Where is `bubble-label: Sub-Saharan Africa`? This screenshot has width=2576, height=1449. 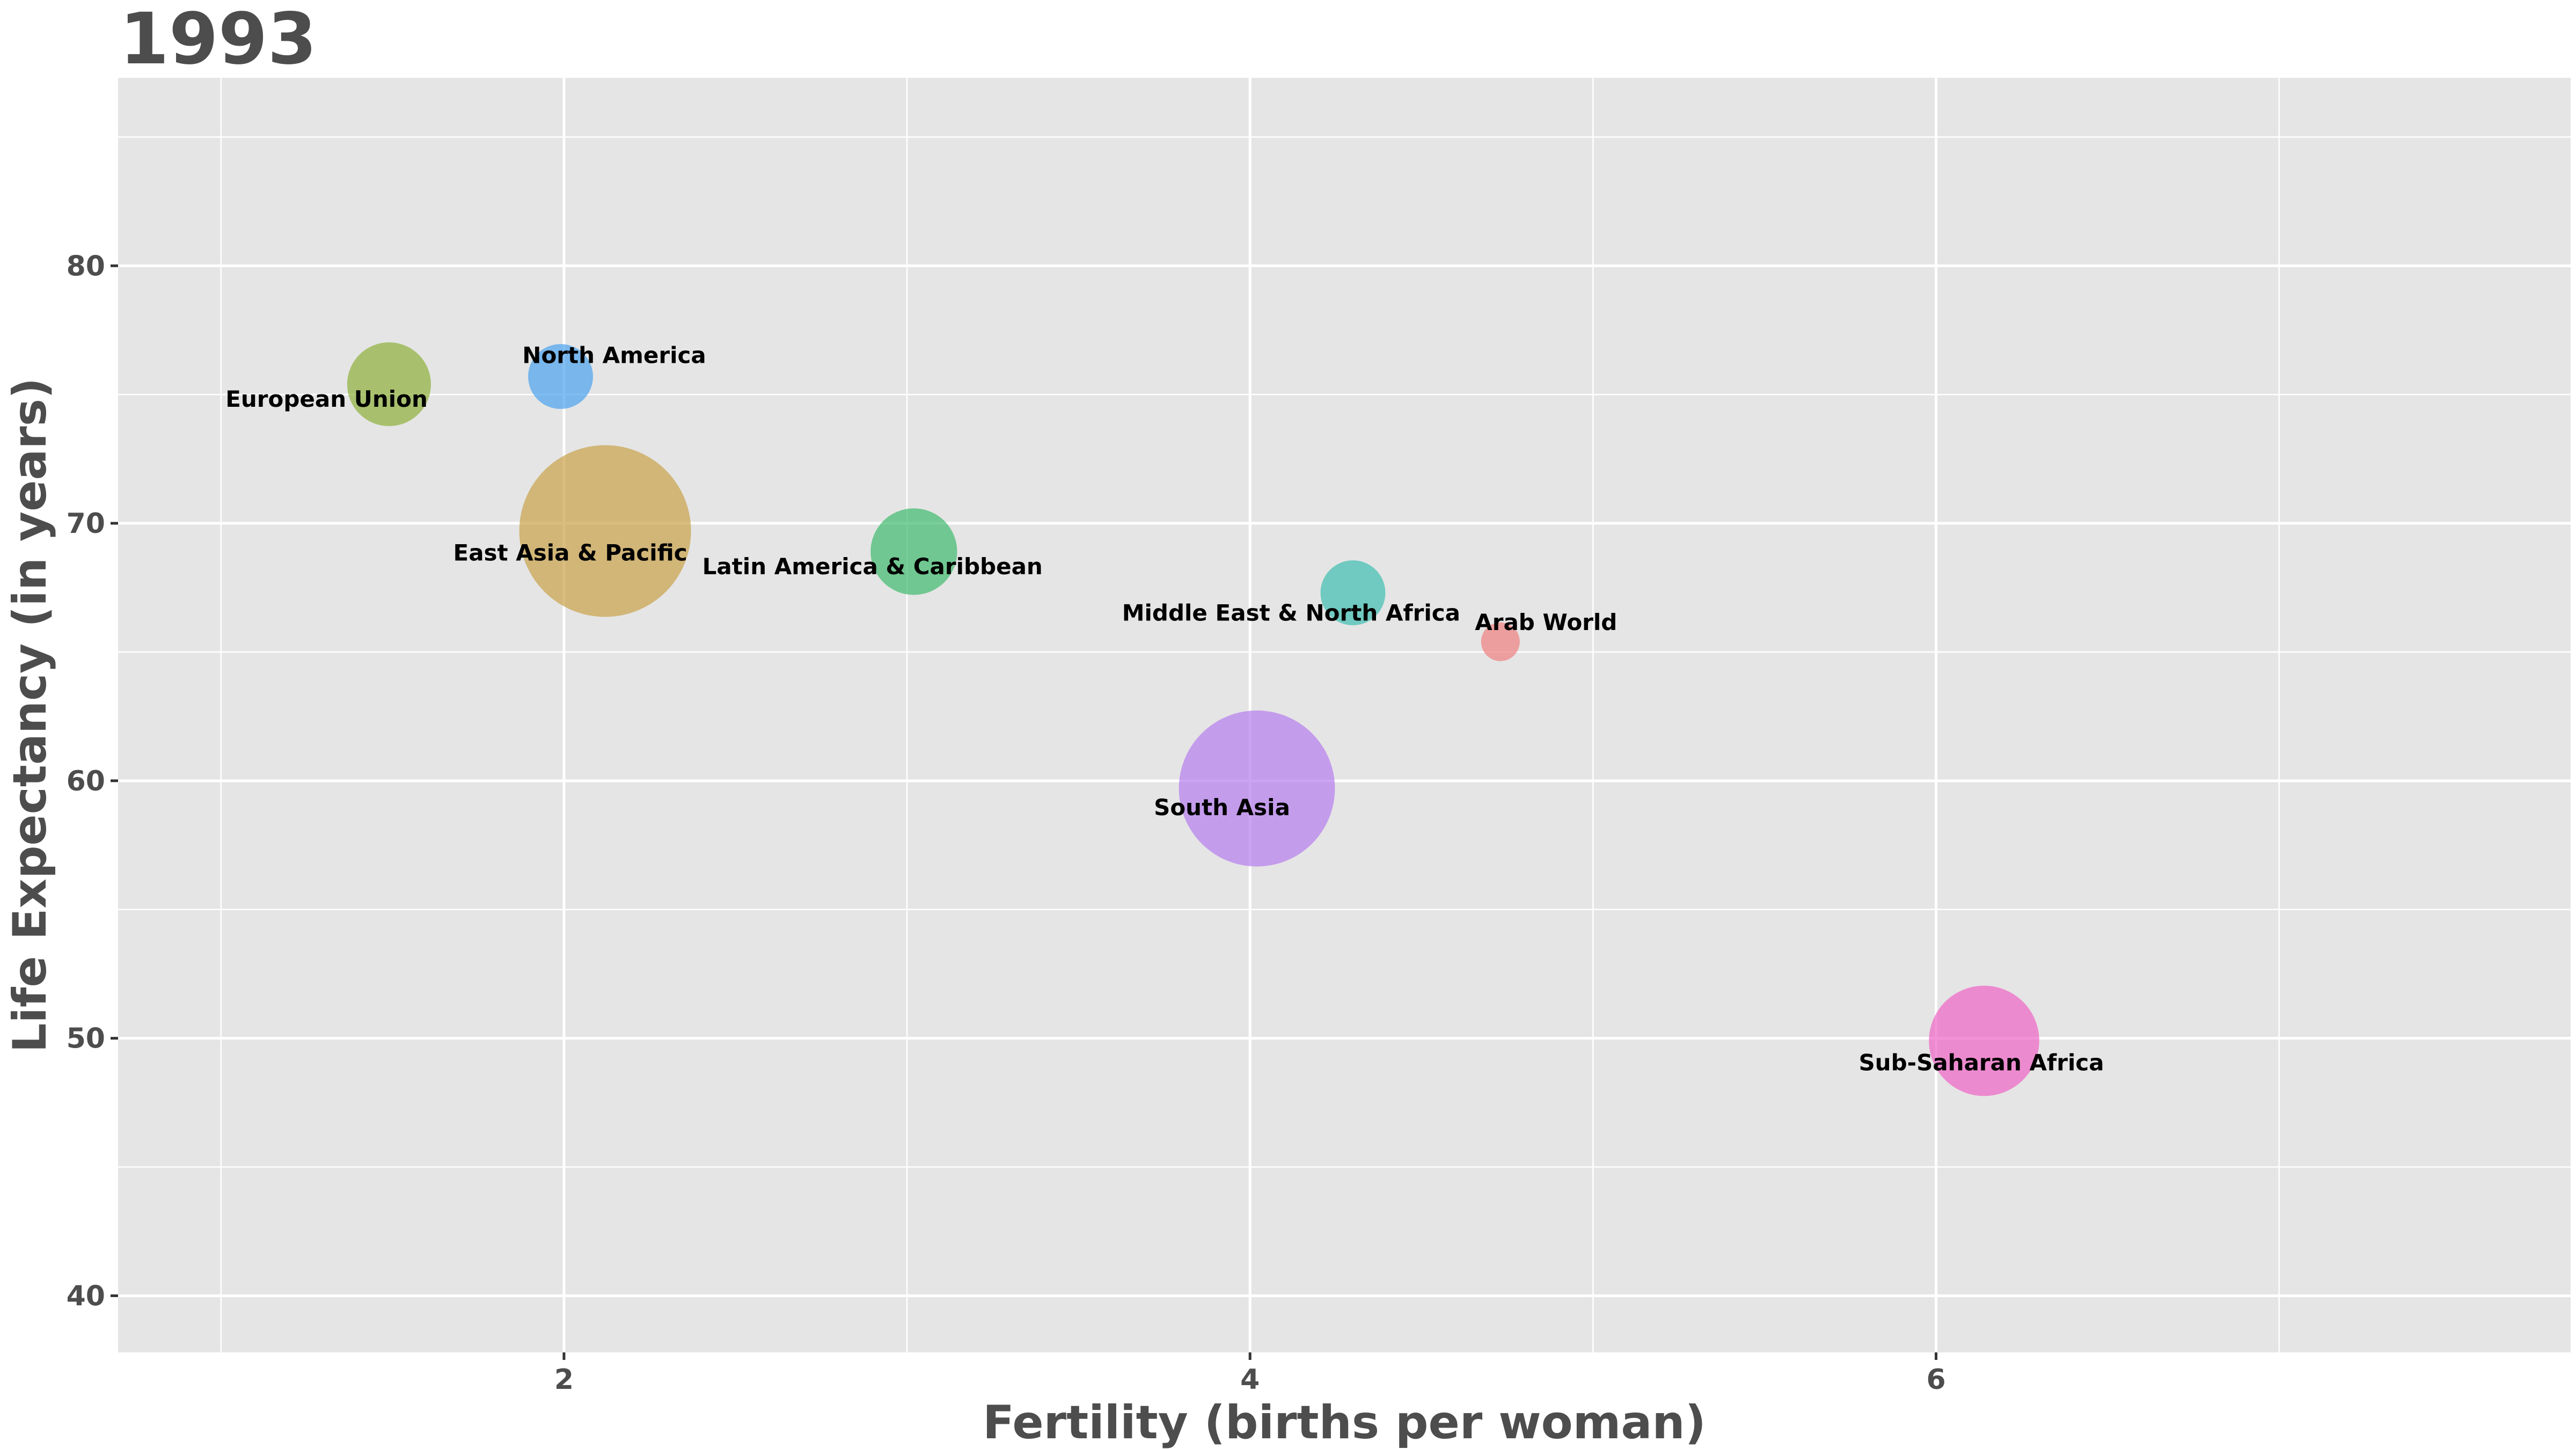 bubble-label: Sub-Saharan Africa is located at coordinates (1981, 1062).